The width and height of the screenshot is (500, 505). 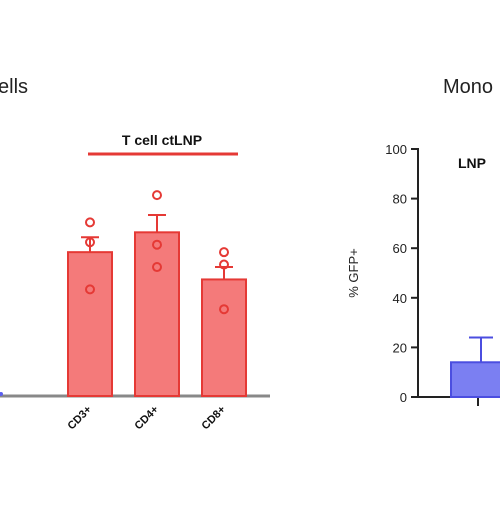 What do you see at coordinates (396, 149) in the screenshot?
I see `y-tick-label: 100` at bounding box center [396, 149].